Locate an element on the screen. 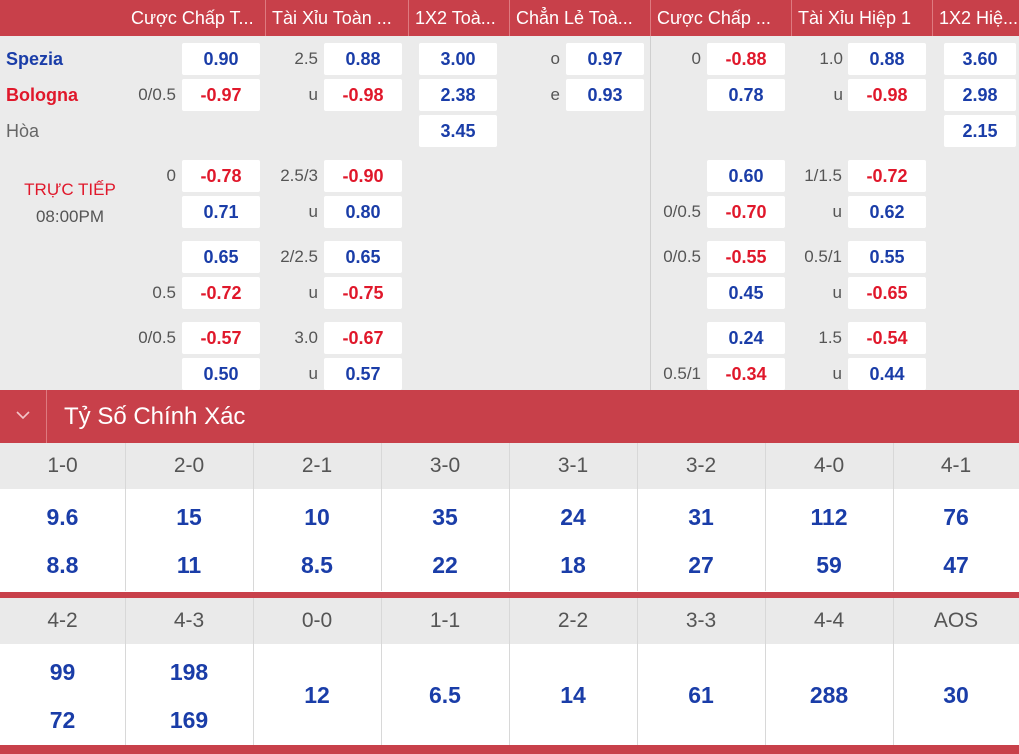  score-label: 3-2 is located at coordinates (701, 466).